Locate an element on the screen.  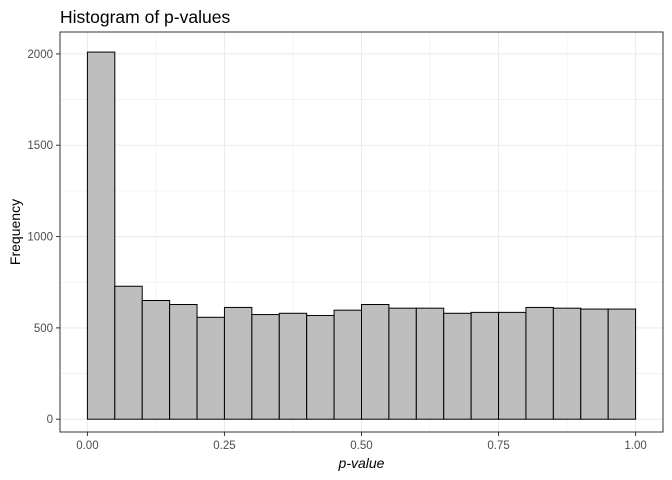
y-axis: 0 500 1000 1500 2000 is located at coordinates (43, 237).